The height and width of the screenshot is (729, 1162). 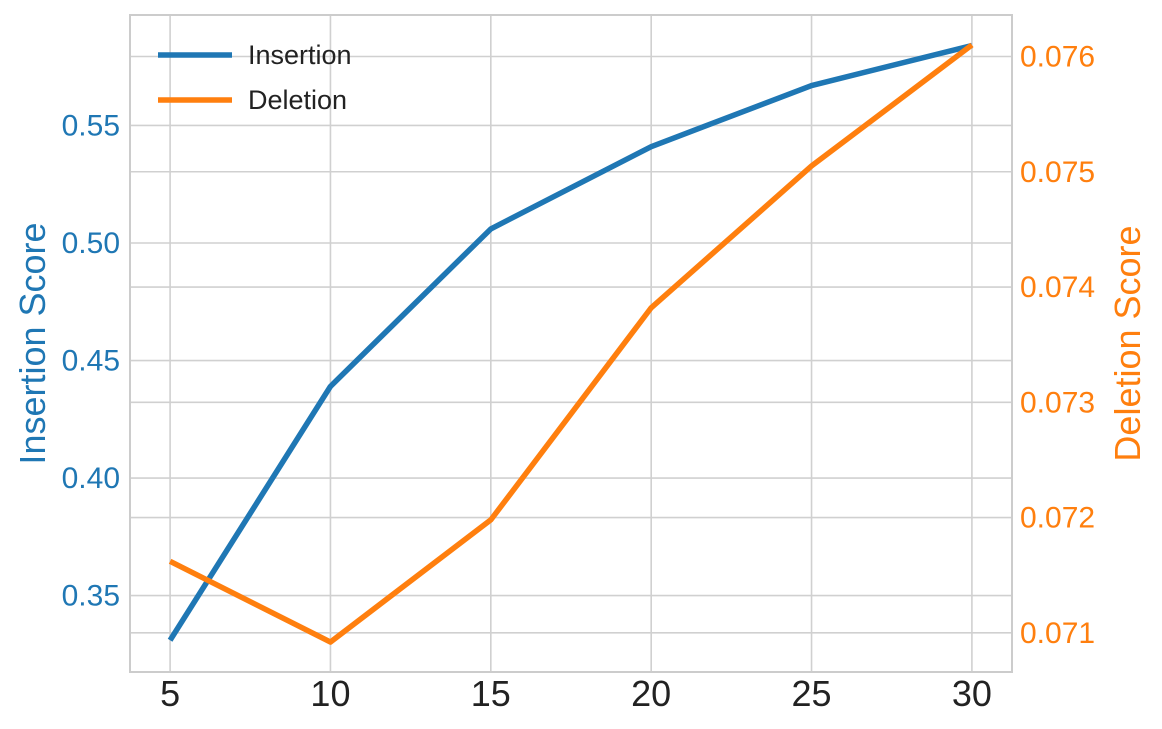 I want to click on x-tick-label-30: 30, so click(x=972, y=693).